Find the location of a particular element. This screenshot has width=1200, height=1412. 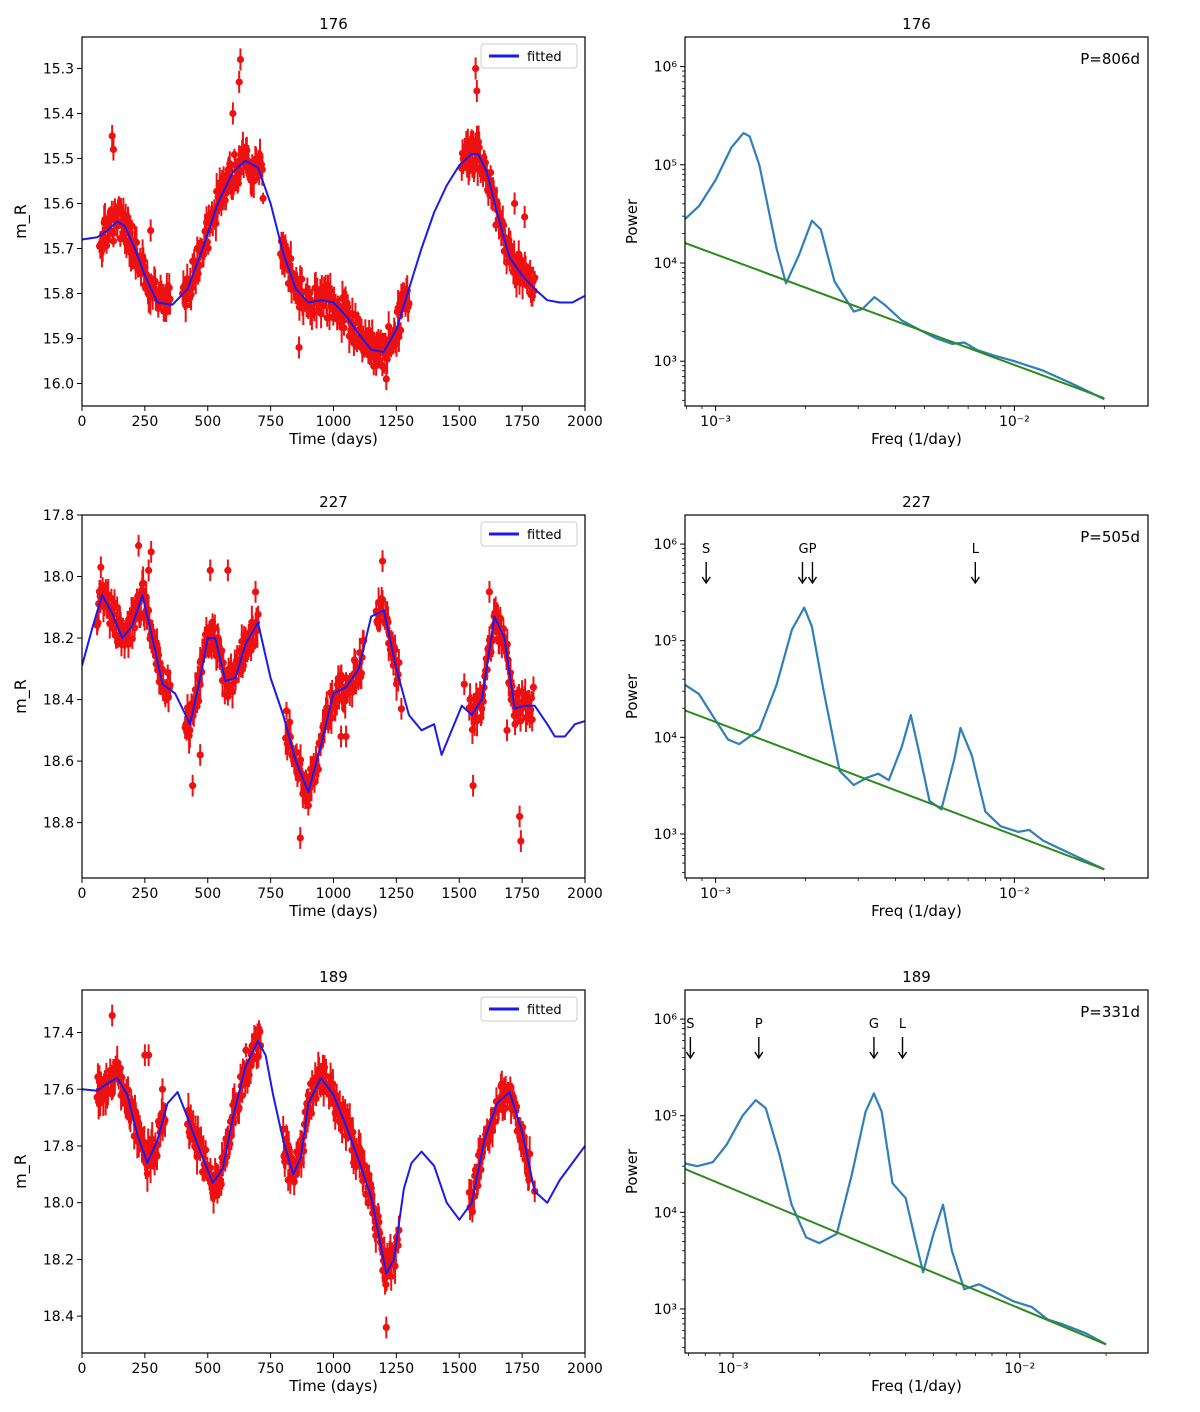

marker-label: G is located at coordinates (874, 1024).